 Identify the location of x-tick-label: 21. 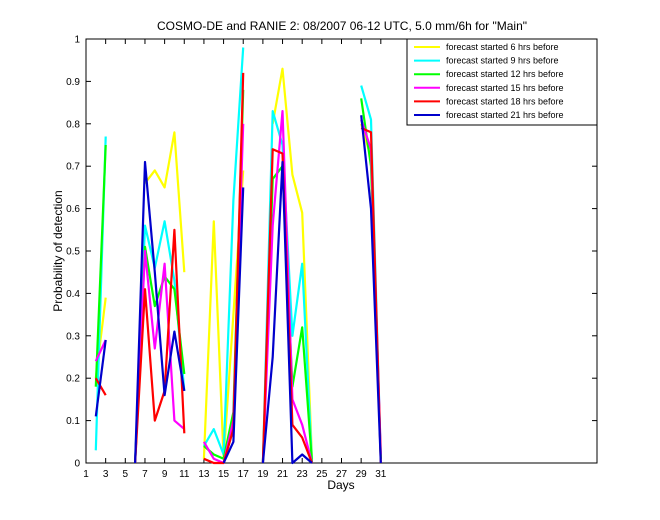
(283, 474).